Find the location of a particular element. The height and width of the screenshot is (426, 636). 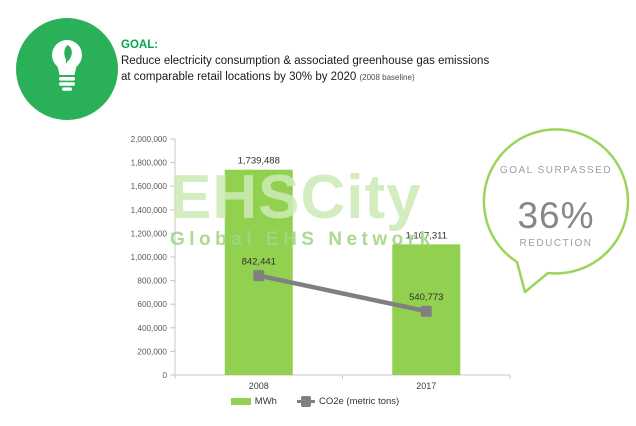

y-axis-label: 1,400,000 is located at coordinates (149, 210).